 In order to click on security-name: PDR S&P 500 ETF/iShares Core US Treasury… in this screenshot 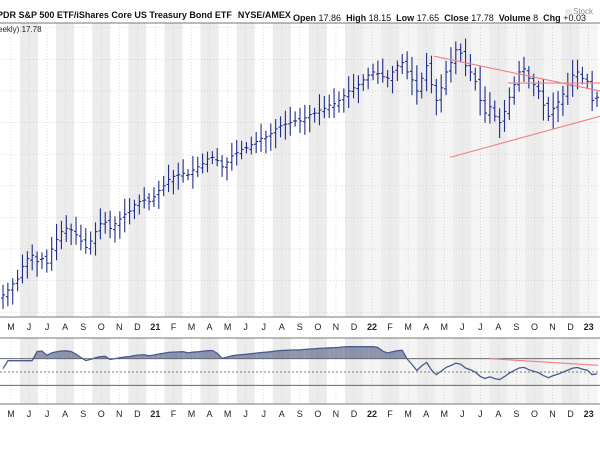, I will do `click(116, 15)`.